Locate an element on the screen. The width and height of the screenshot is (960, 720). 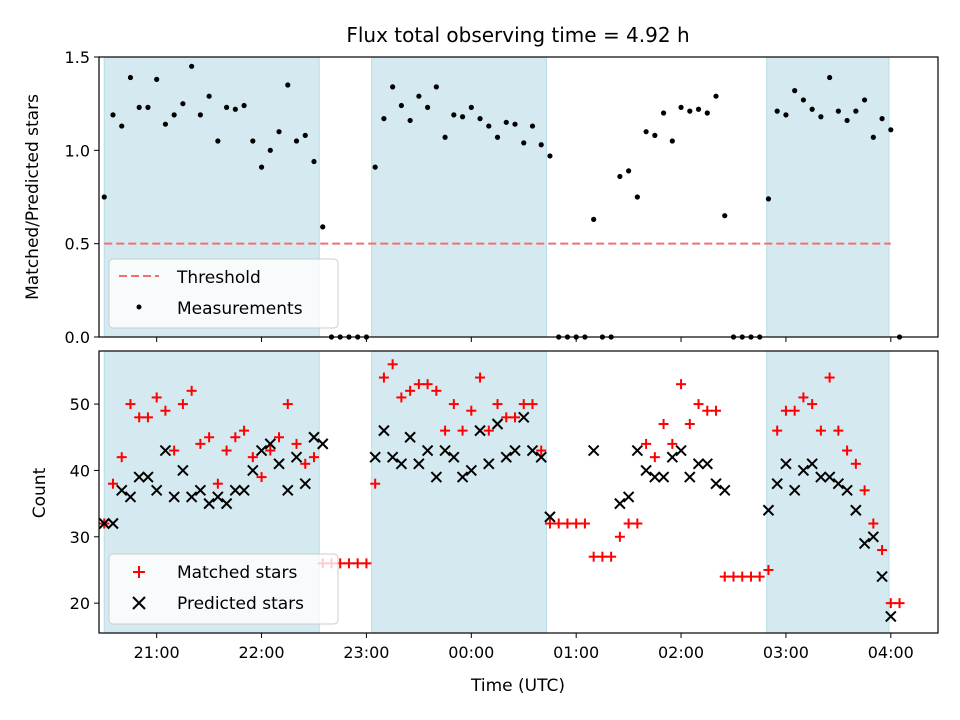
bottom-x-ticks: 21:00 22:00 23:00 00:00 01:00 02:00 03:00 04:00 is located at coordinates (524, 647).